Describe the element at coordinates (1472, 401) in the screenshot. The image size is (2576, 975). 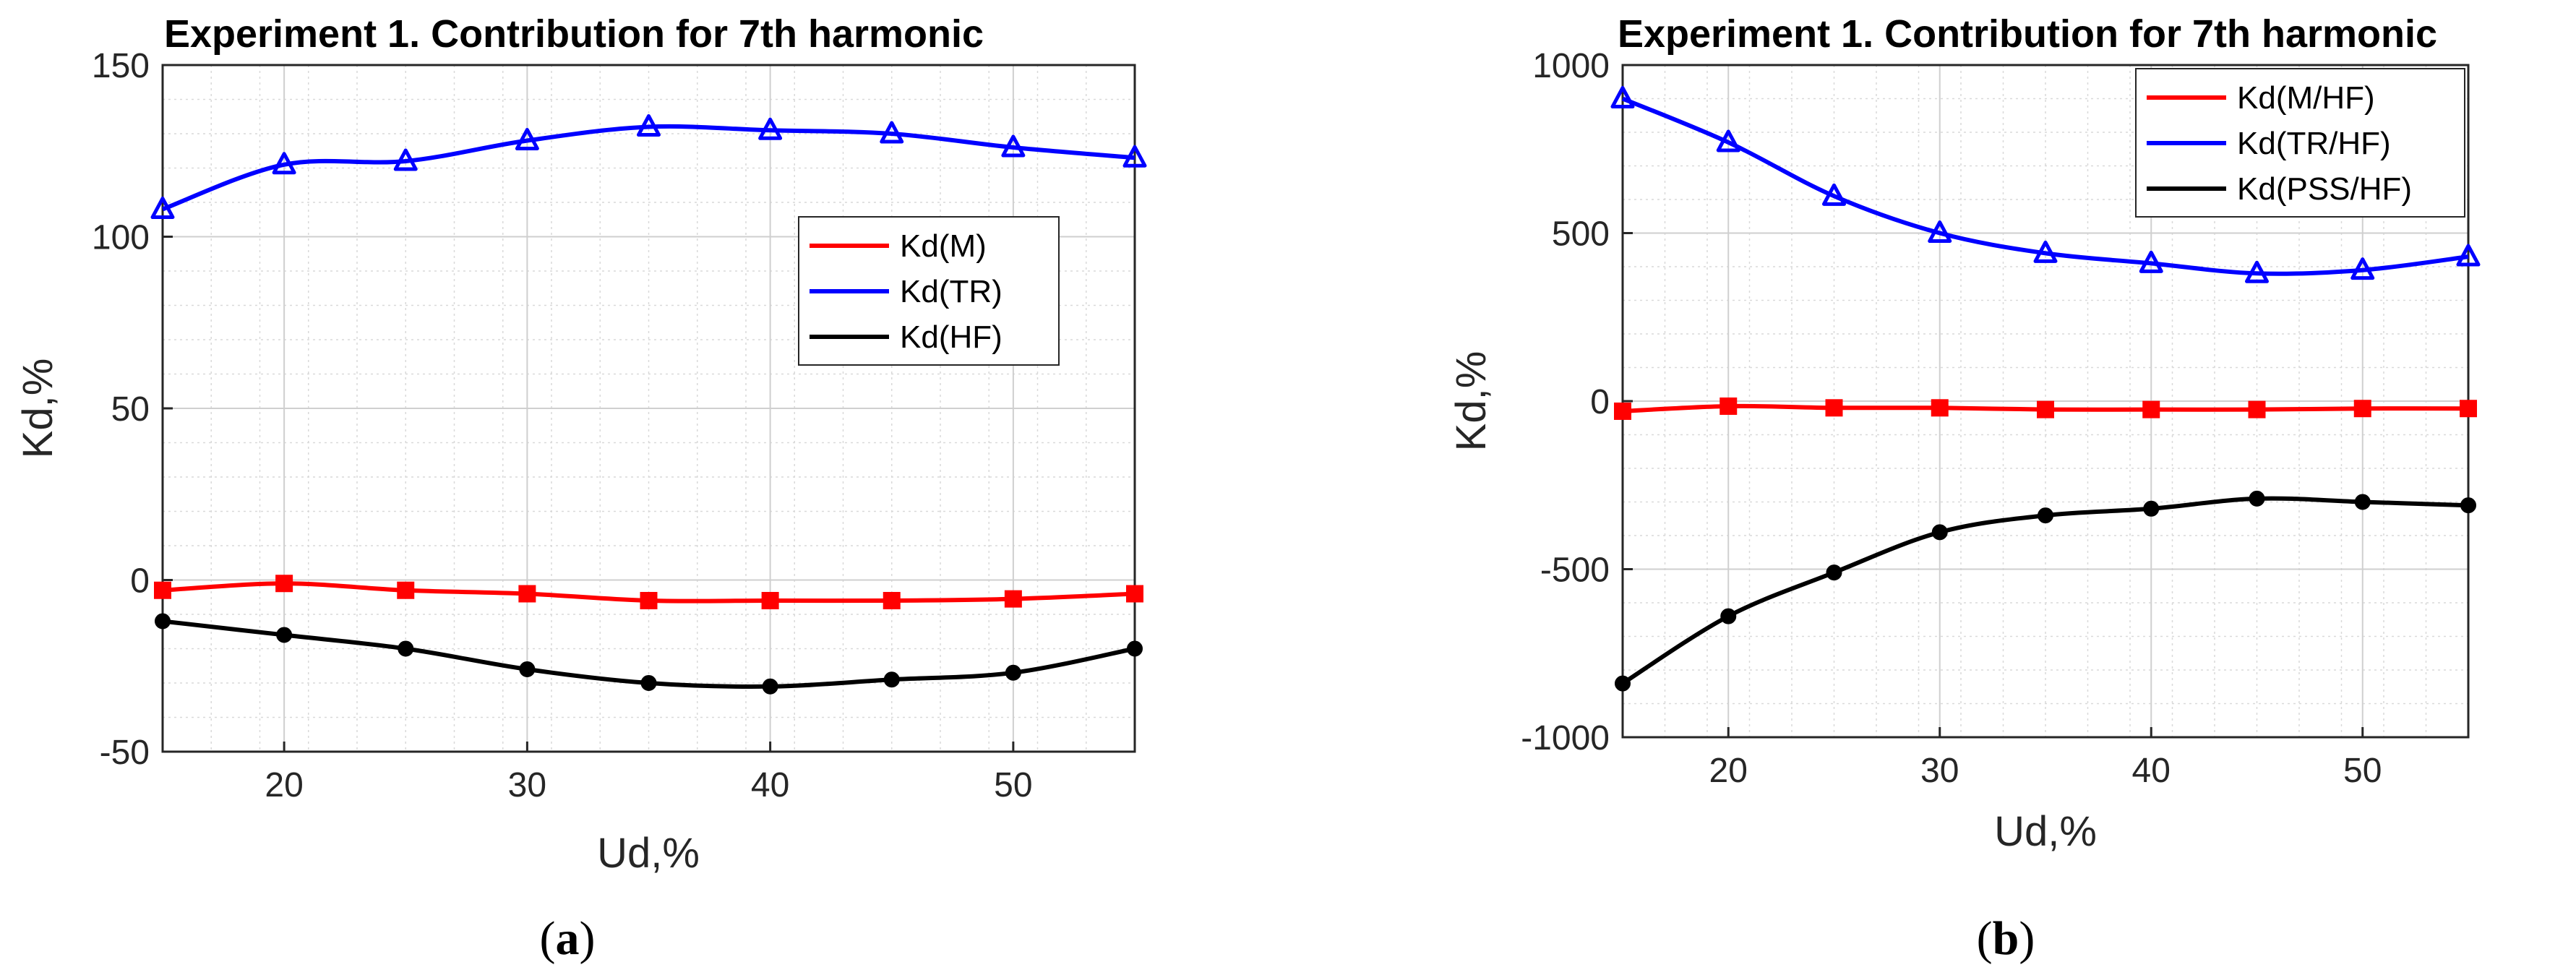
I see `chart-b-y-axis-label: Kd,%` at that location.